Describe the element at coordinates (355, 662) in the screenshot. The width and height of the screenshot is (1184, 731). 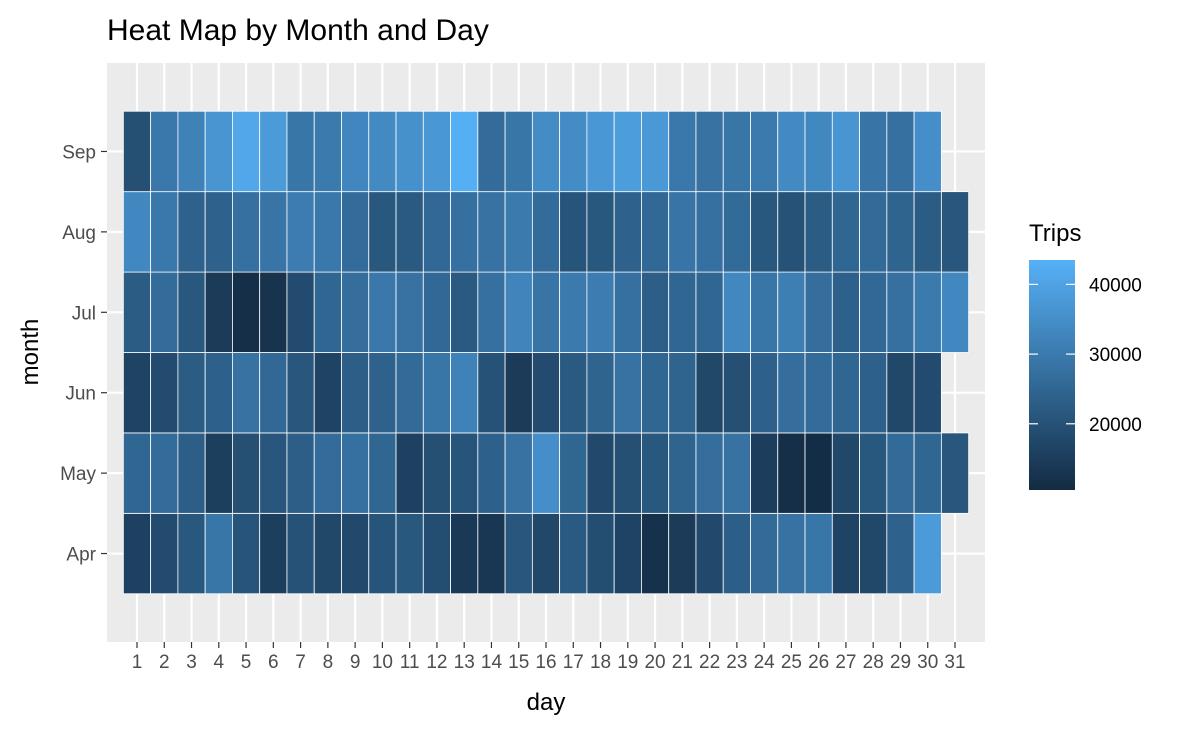
I see `x-tick-label: 9` at that location.